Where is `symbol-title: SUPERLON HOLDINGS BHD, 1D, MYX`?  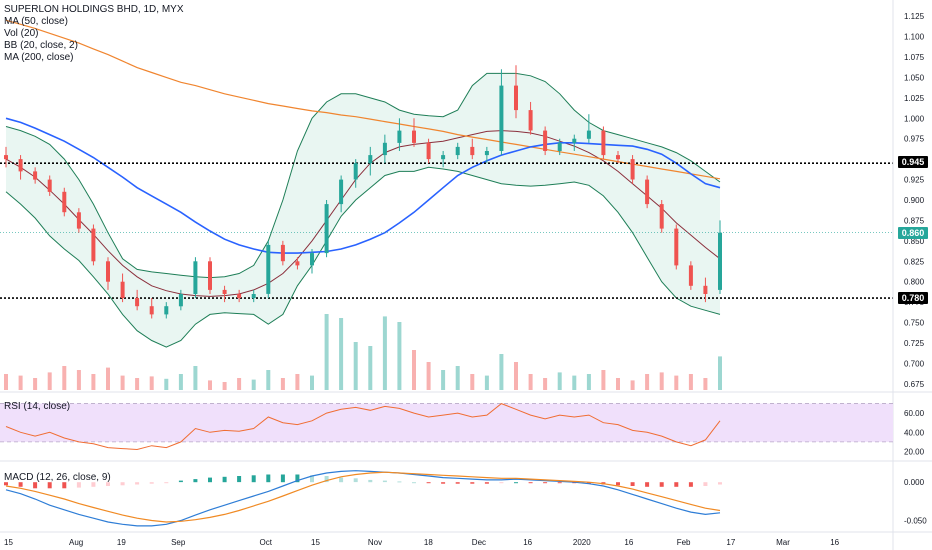
symbol-title: SUPERLON HOLDINGS BHD, 1D, MYX is located at coordinates (94, 9).